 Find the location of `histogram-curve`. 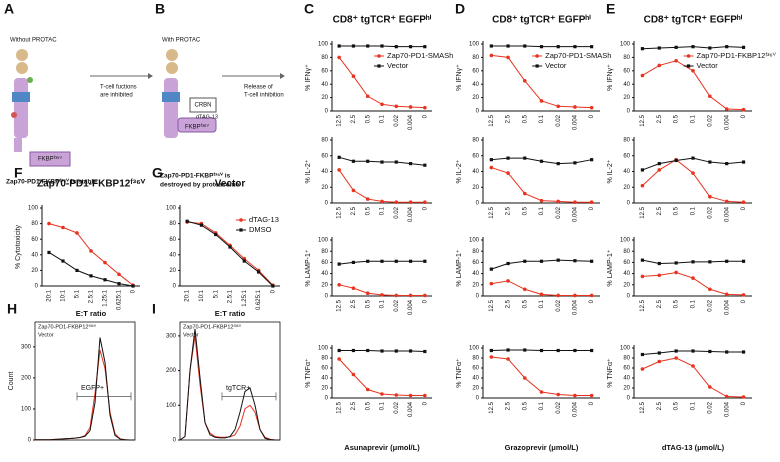

histogram-curve is located at coordinates (85, 389).